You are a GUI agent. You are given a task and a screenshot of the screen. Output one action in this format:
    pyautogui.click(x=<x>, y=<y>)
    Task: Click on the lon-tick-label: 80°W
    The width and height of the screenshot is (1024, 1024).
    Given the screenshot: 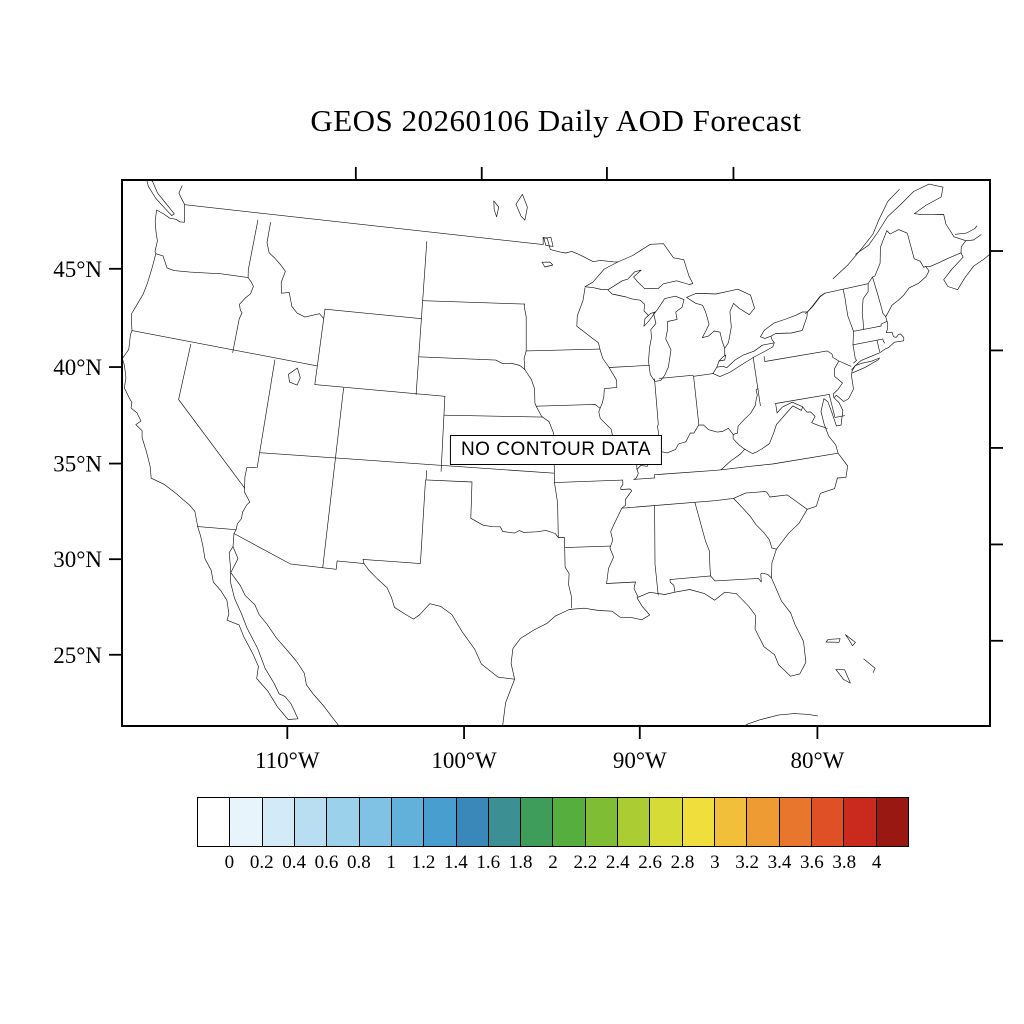 What is the action you would take?
    pyautogui.click(x=817, y=760)
    